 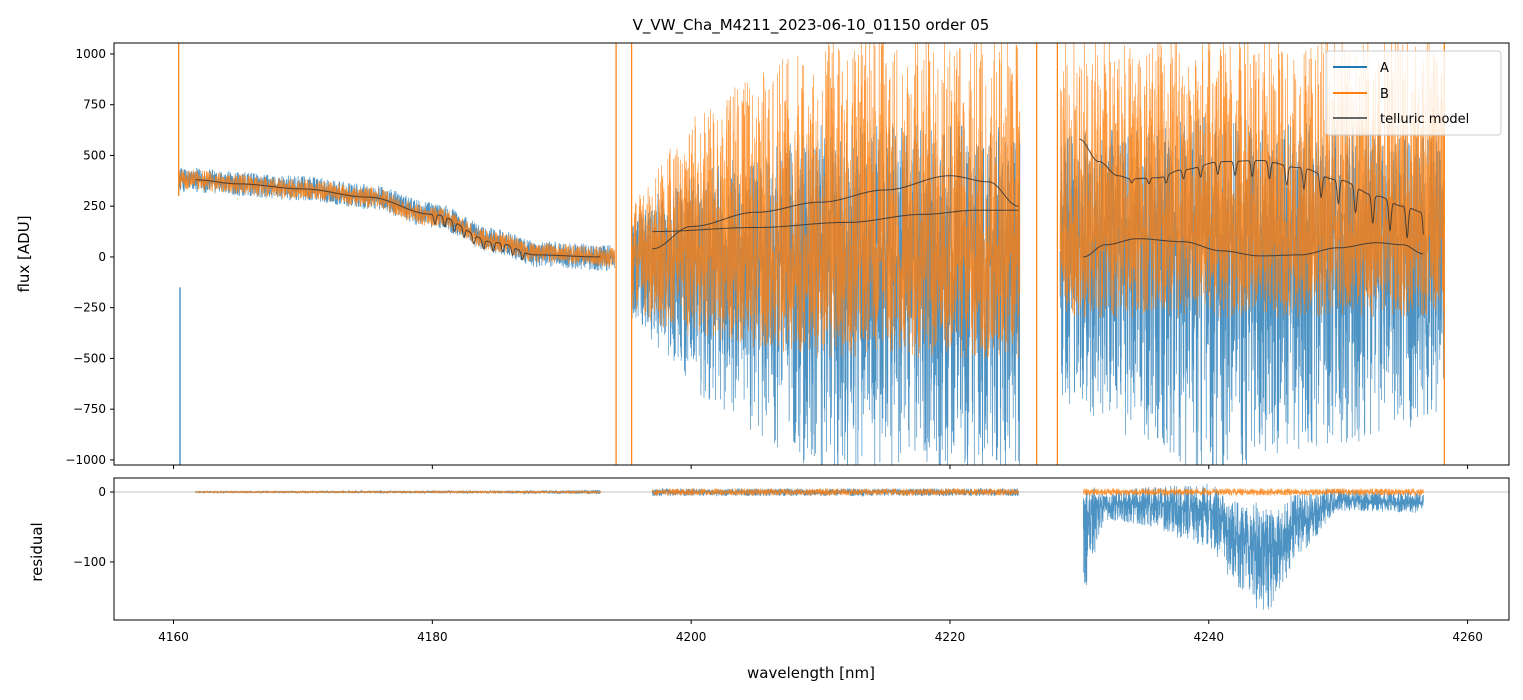 What do you see at coordinates (1384, 68) in the screenshot?
I see `legend-label-a: A` at bounding box center [1384, 68].